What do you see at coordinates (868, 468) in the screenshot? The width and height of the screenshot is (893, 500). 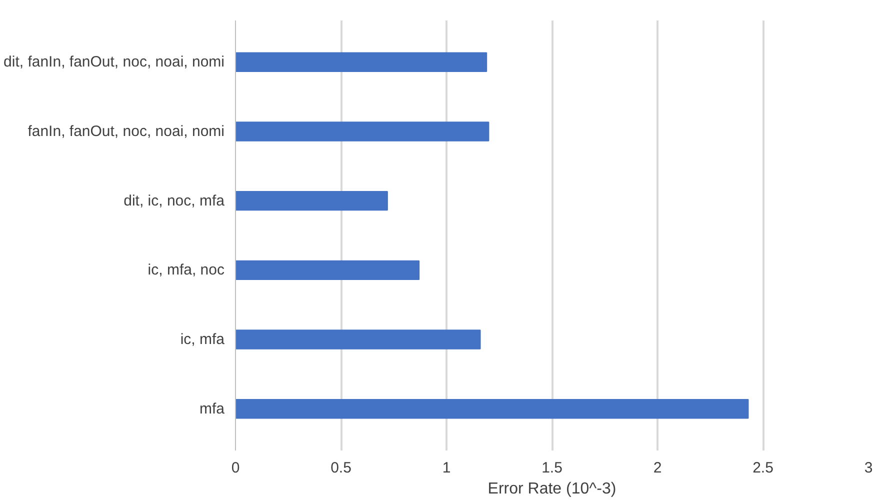 I see `x-tick-label: 3` at bounding box center [868, 468].